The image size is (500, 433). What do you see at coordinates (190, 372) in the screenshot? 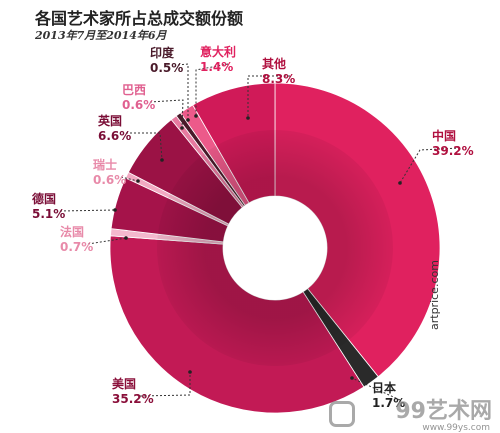
I see `leader-dot-美国` at bounding box center [190, 372].